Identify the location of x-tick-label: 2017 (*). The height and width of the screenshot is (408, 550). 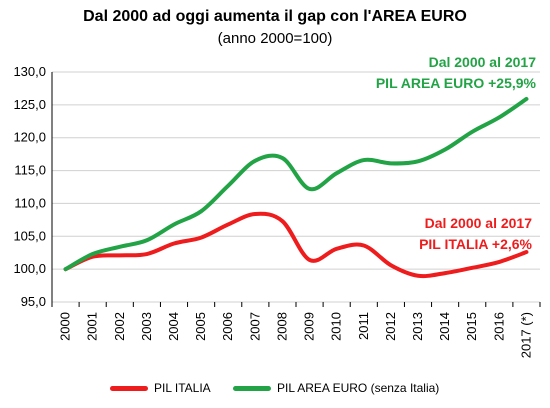
(525, 335).